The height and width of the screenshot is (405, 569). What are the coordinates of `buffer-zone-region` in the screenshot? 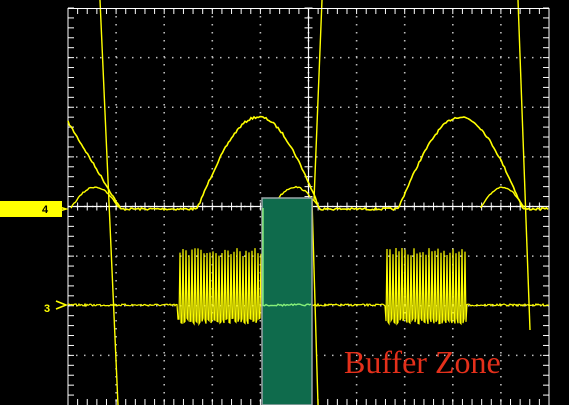 It's located at (287, 301).